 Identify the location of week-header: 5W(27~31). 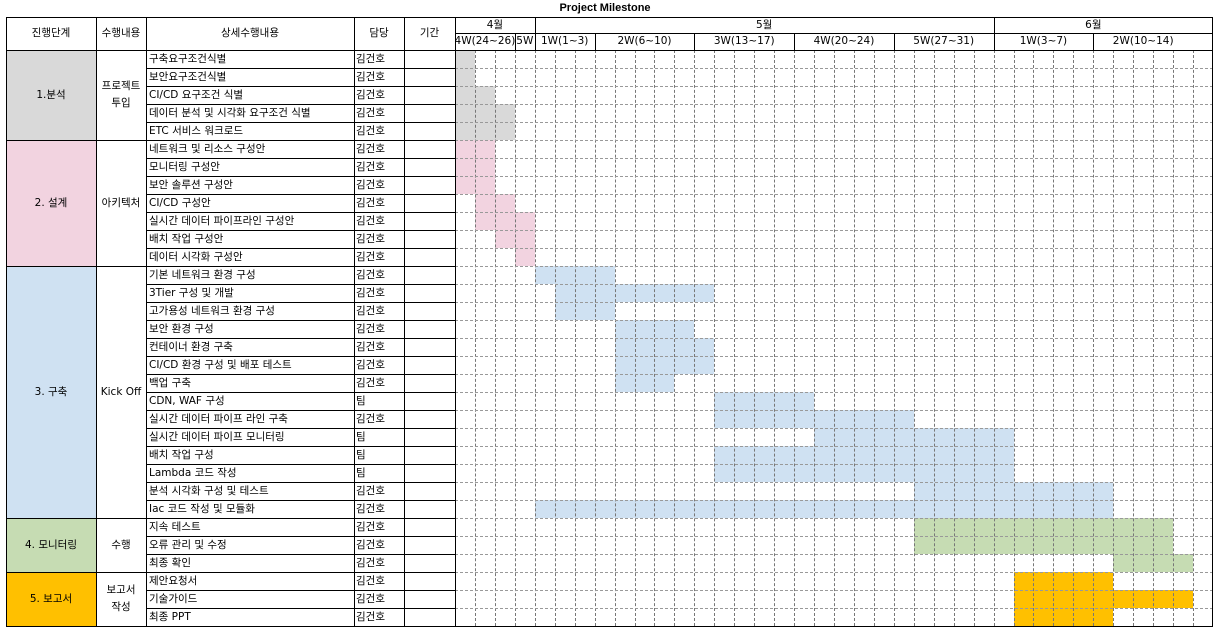
(944, 41).